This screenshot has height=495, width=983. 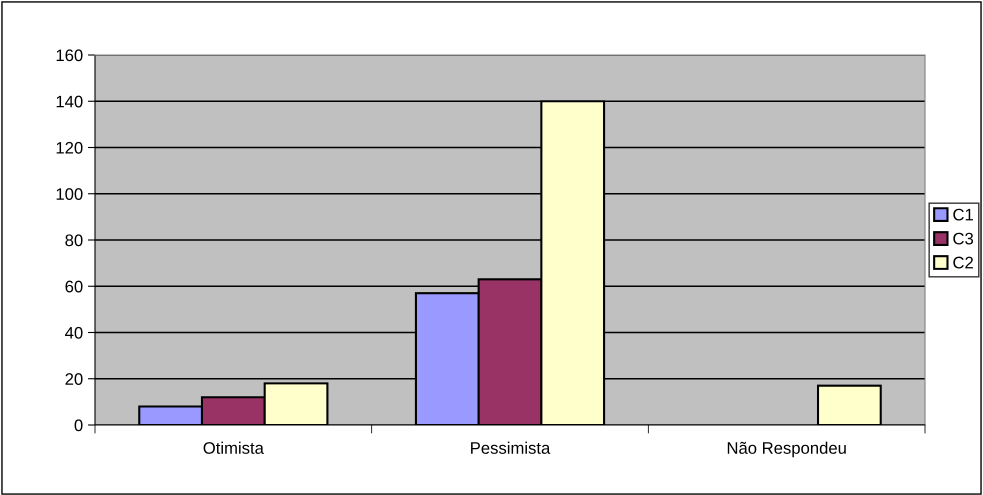 What do you see at coordinates (510, 448) in the screenshot?
I see `x-tick-label: Pessimista` at bounding box center [510, 448].